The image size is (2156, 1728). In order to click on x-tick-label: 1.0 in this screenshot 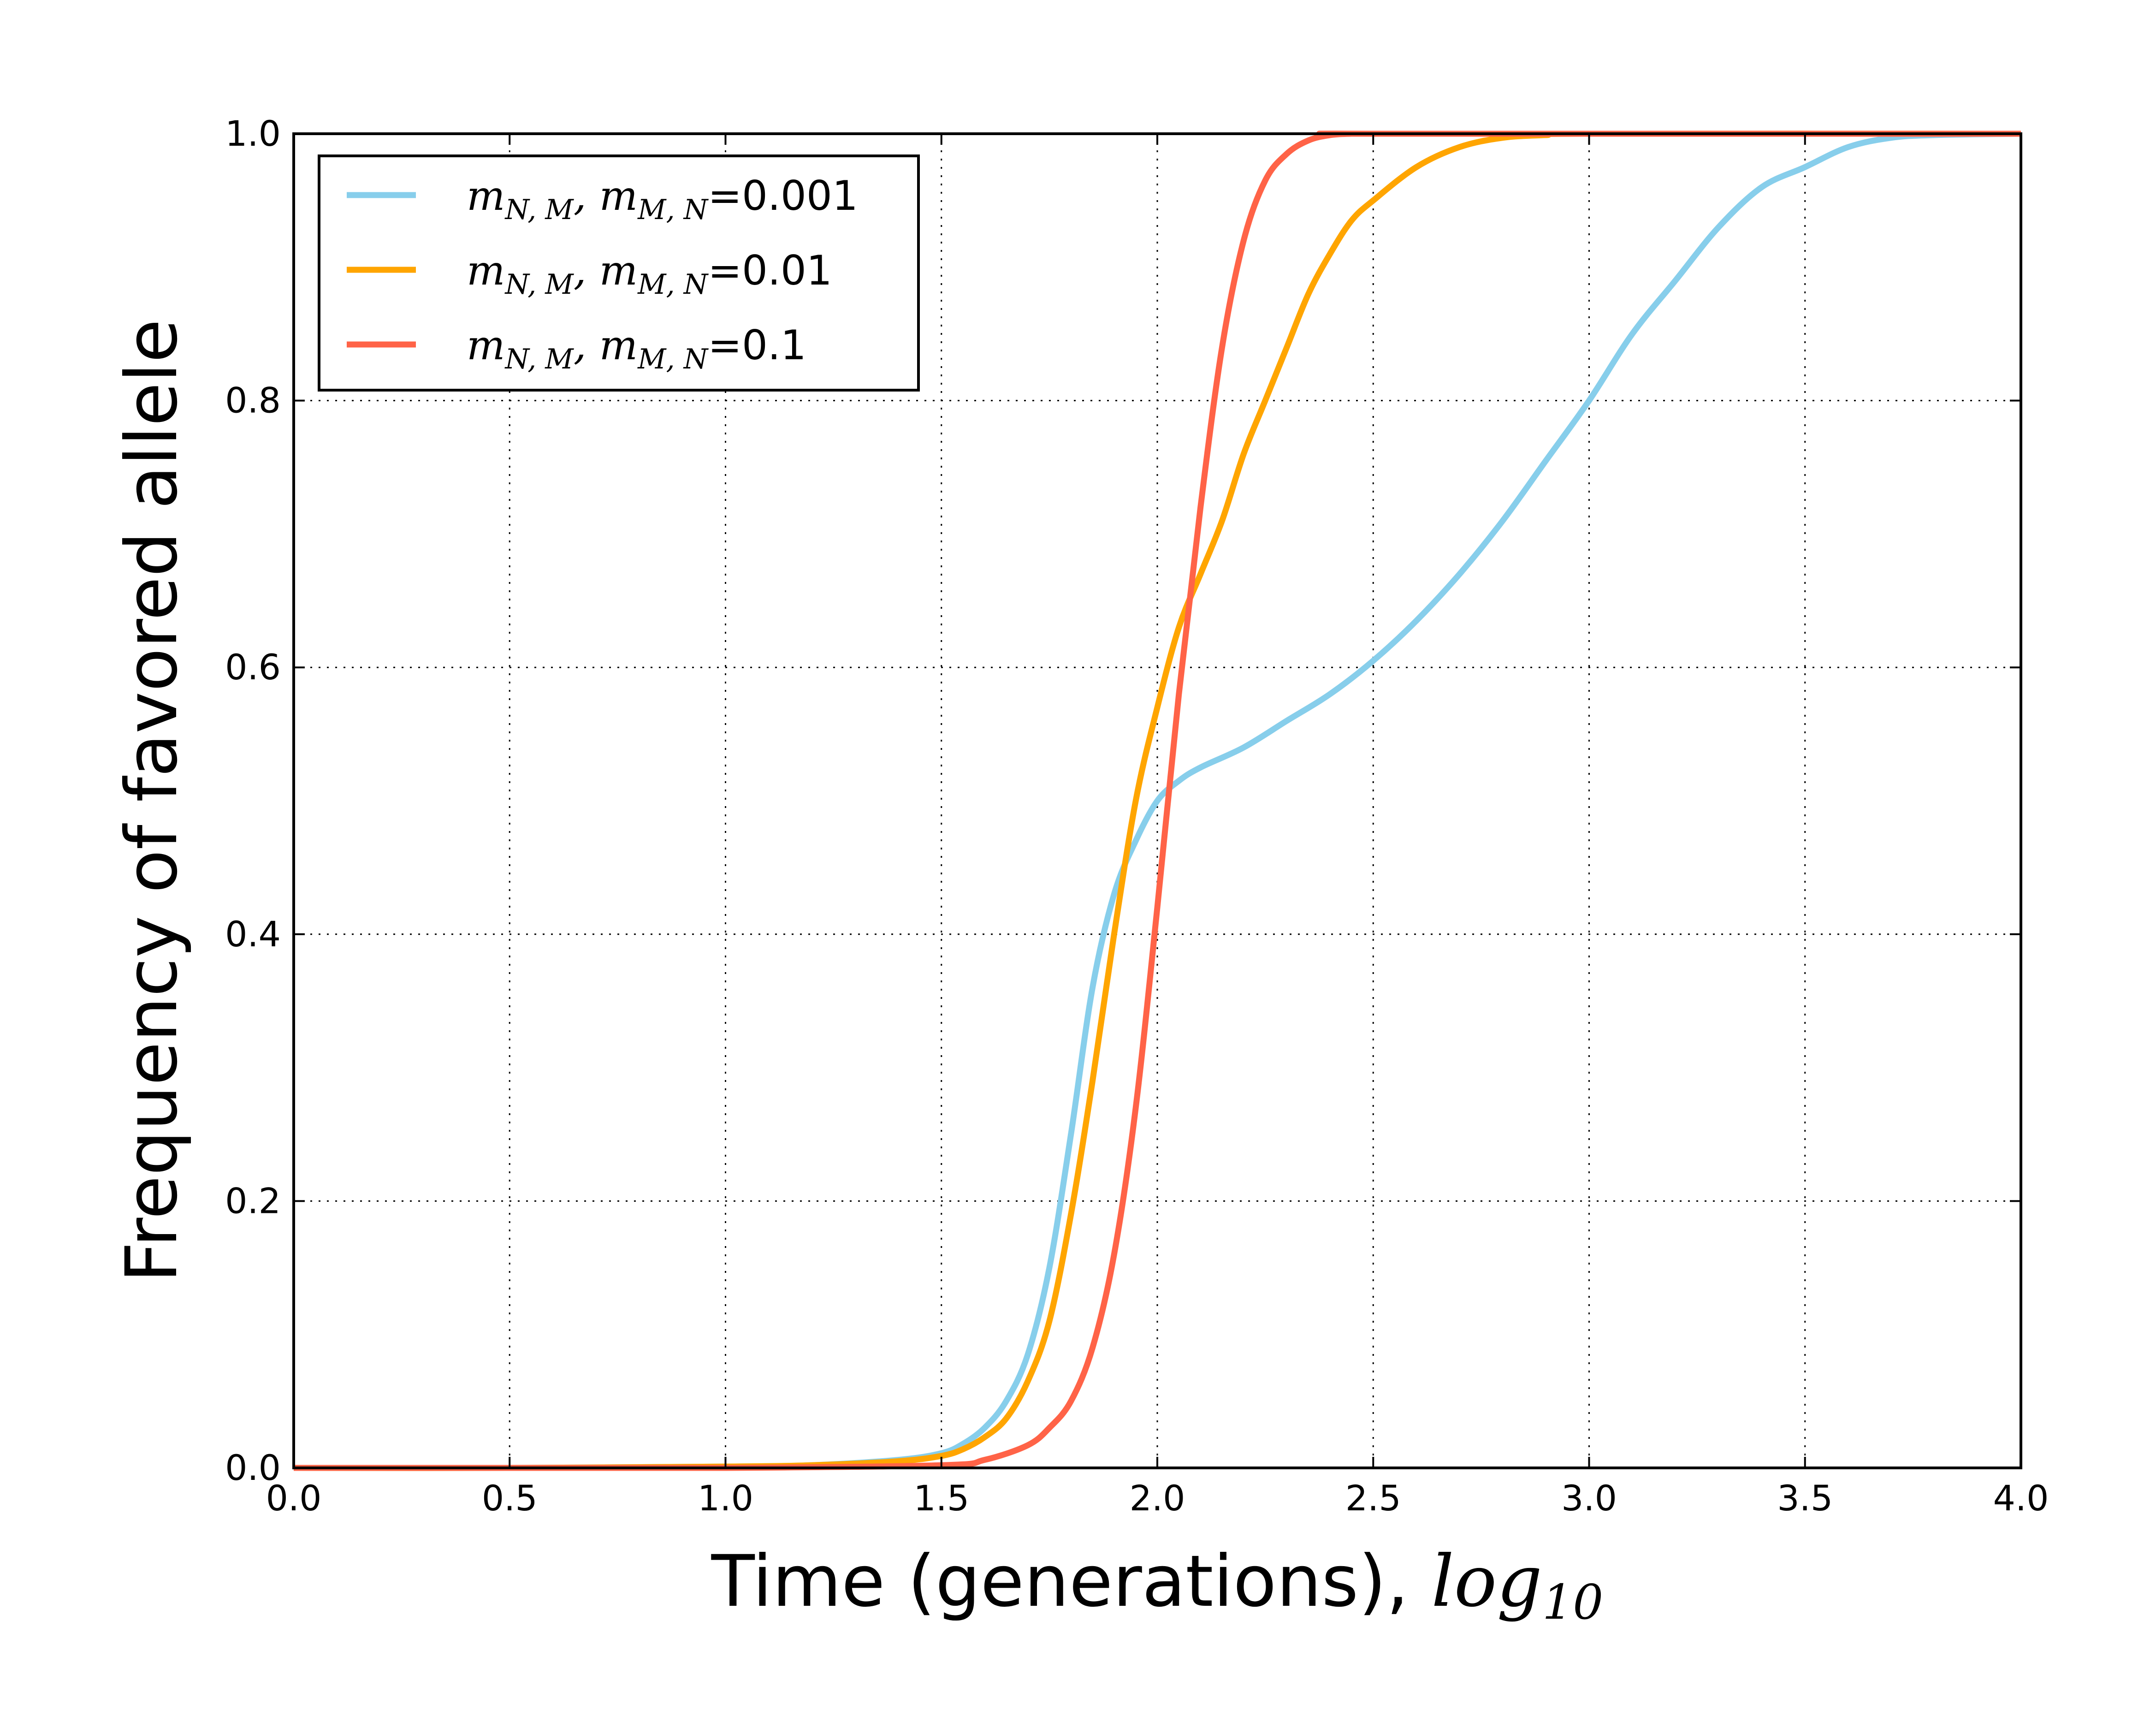, I will do `click(726, 1498)`.